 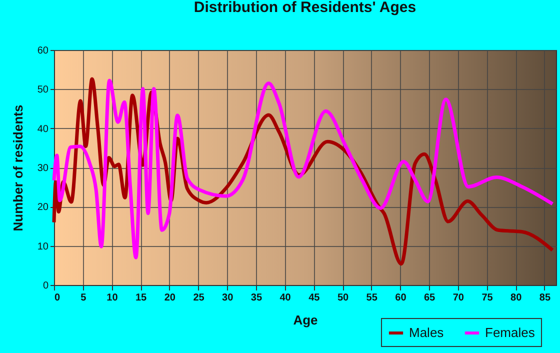 I want to click on x-tick-label: 80, so click(x=516, y=298).